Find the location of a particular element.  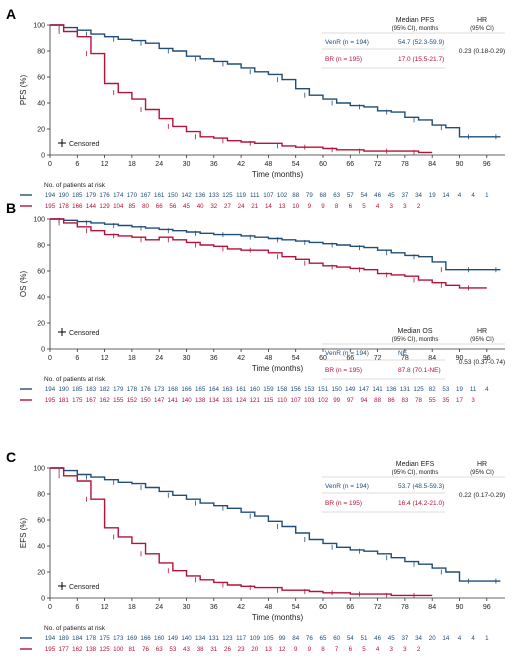

x-tick-label: 90 is located at coordinates (460, 358).